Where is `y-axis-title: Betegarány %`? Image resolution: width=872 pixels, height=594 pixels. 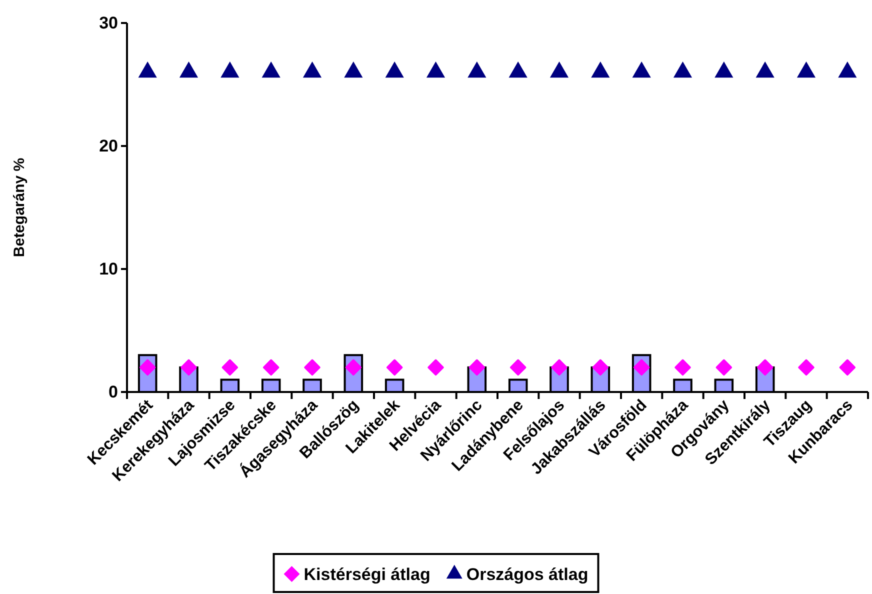
y-axis-title: Betegarány % is located at coordinates (19, 208).